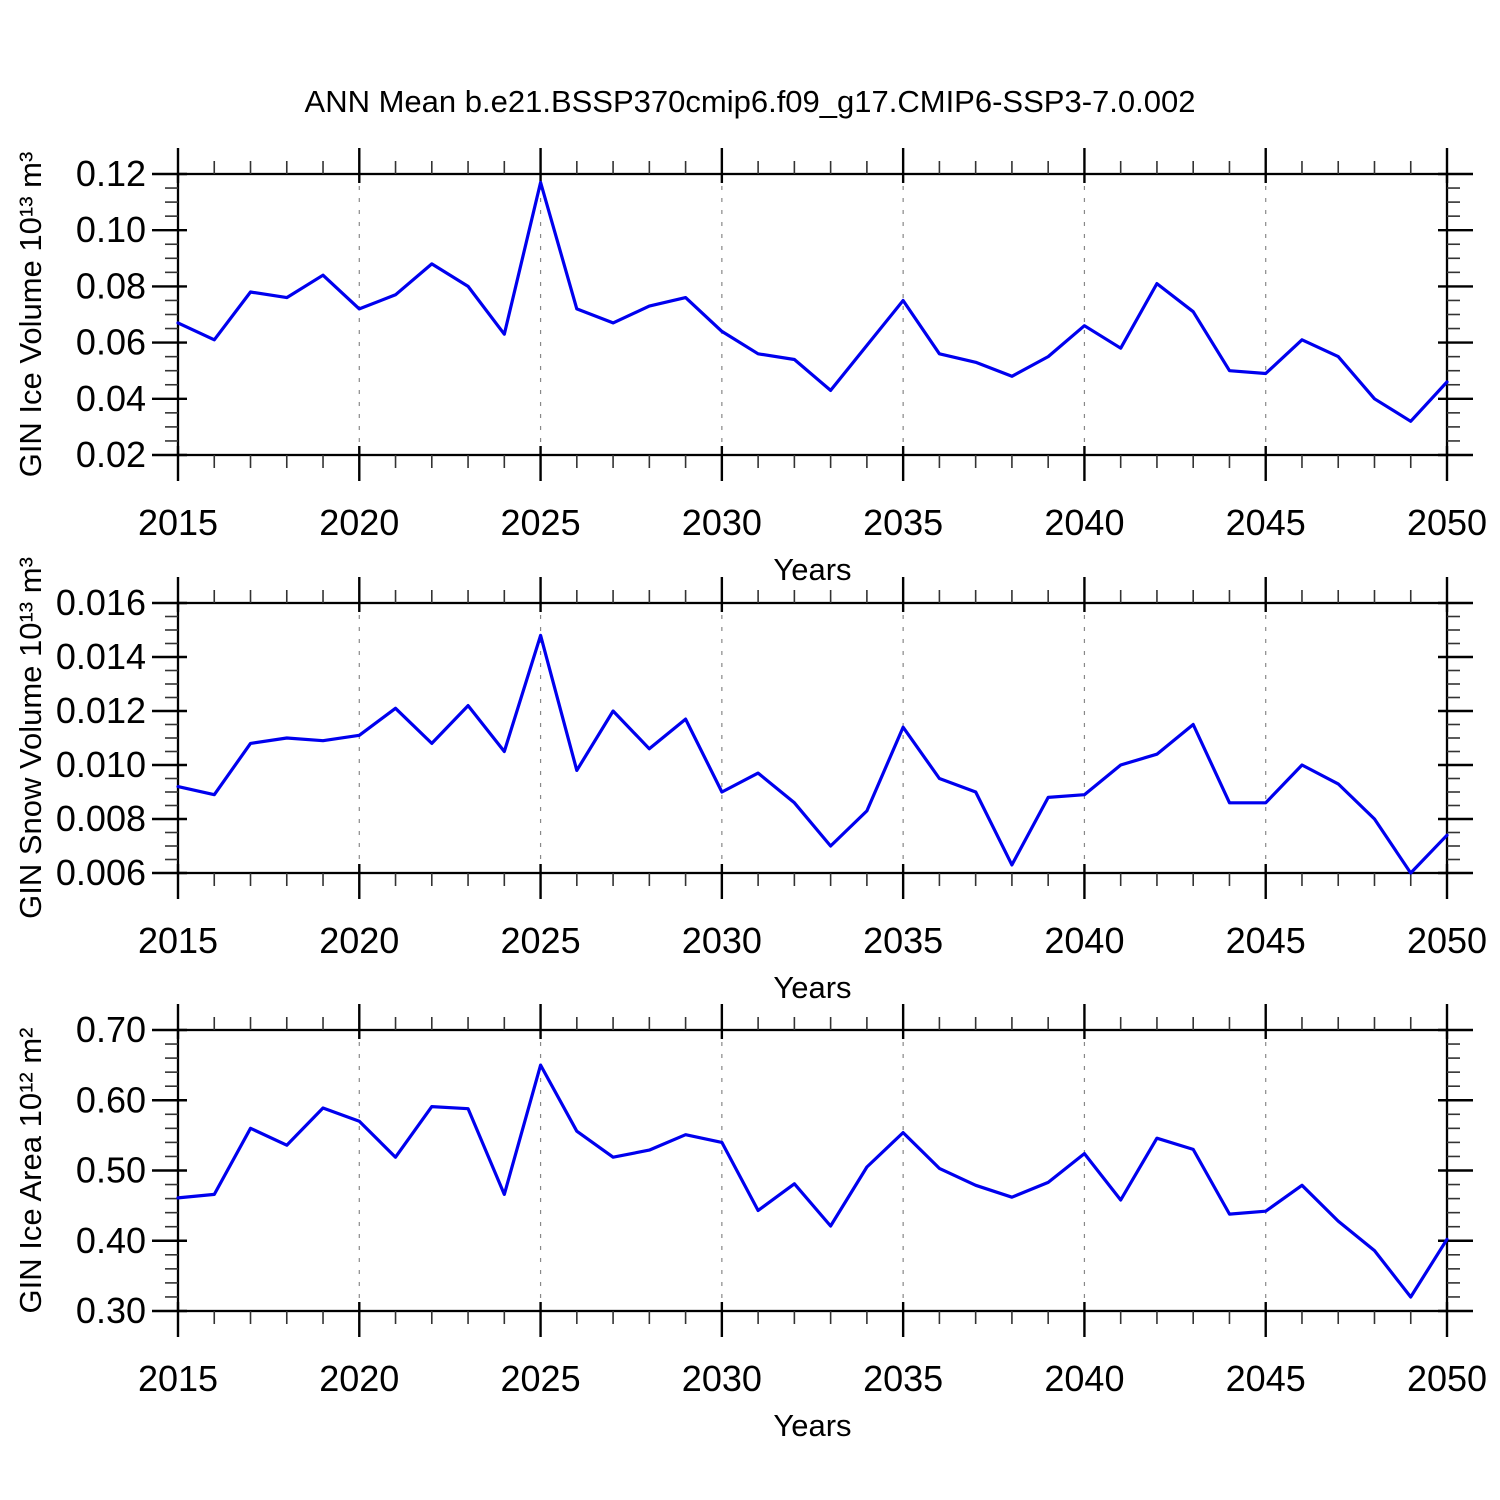  Describe the element at coordinates (111, 173) in the screenshot. I see `y-tick-label: 0.12` at that location.